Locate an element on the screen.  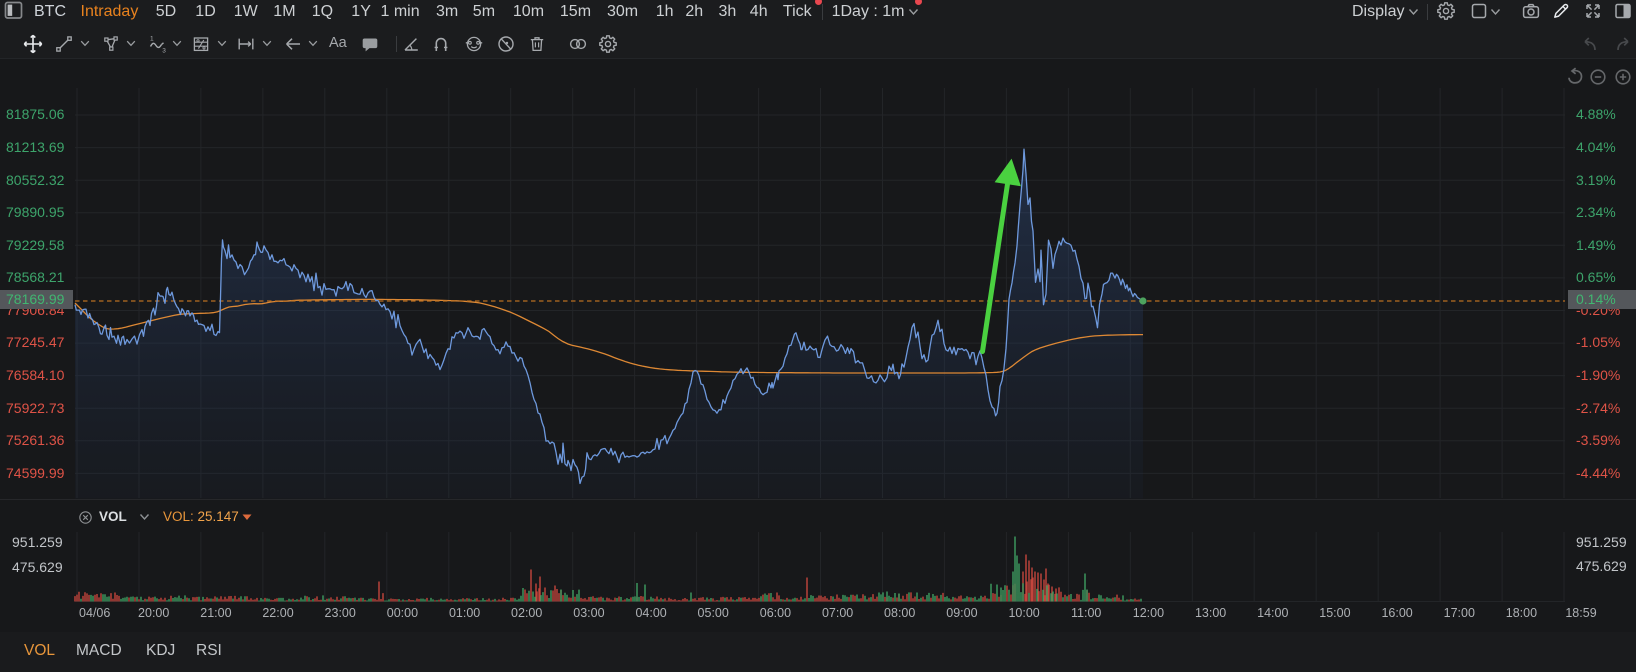
svg-text: 3 is located at coordinates (164, 51).